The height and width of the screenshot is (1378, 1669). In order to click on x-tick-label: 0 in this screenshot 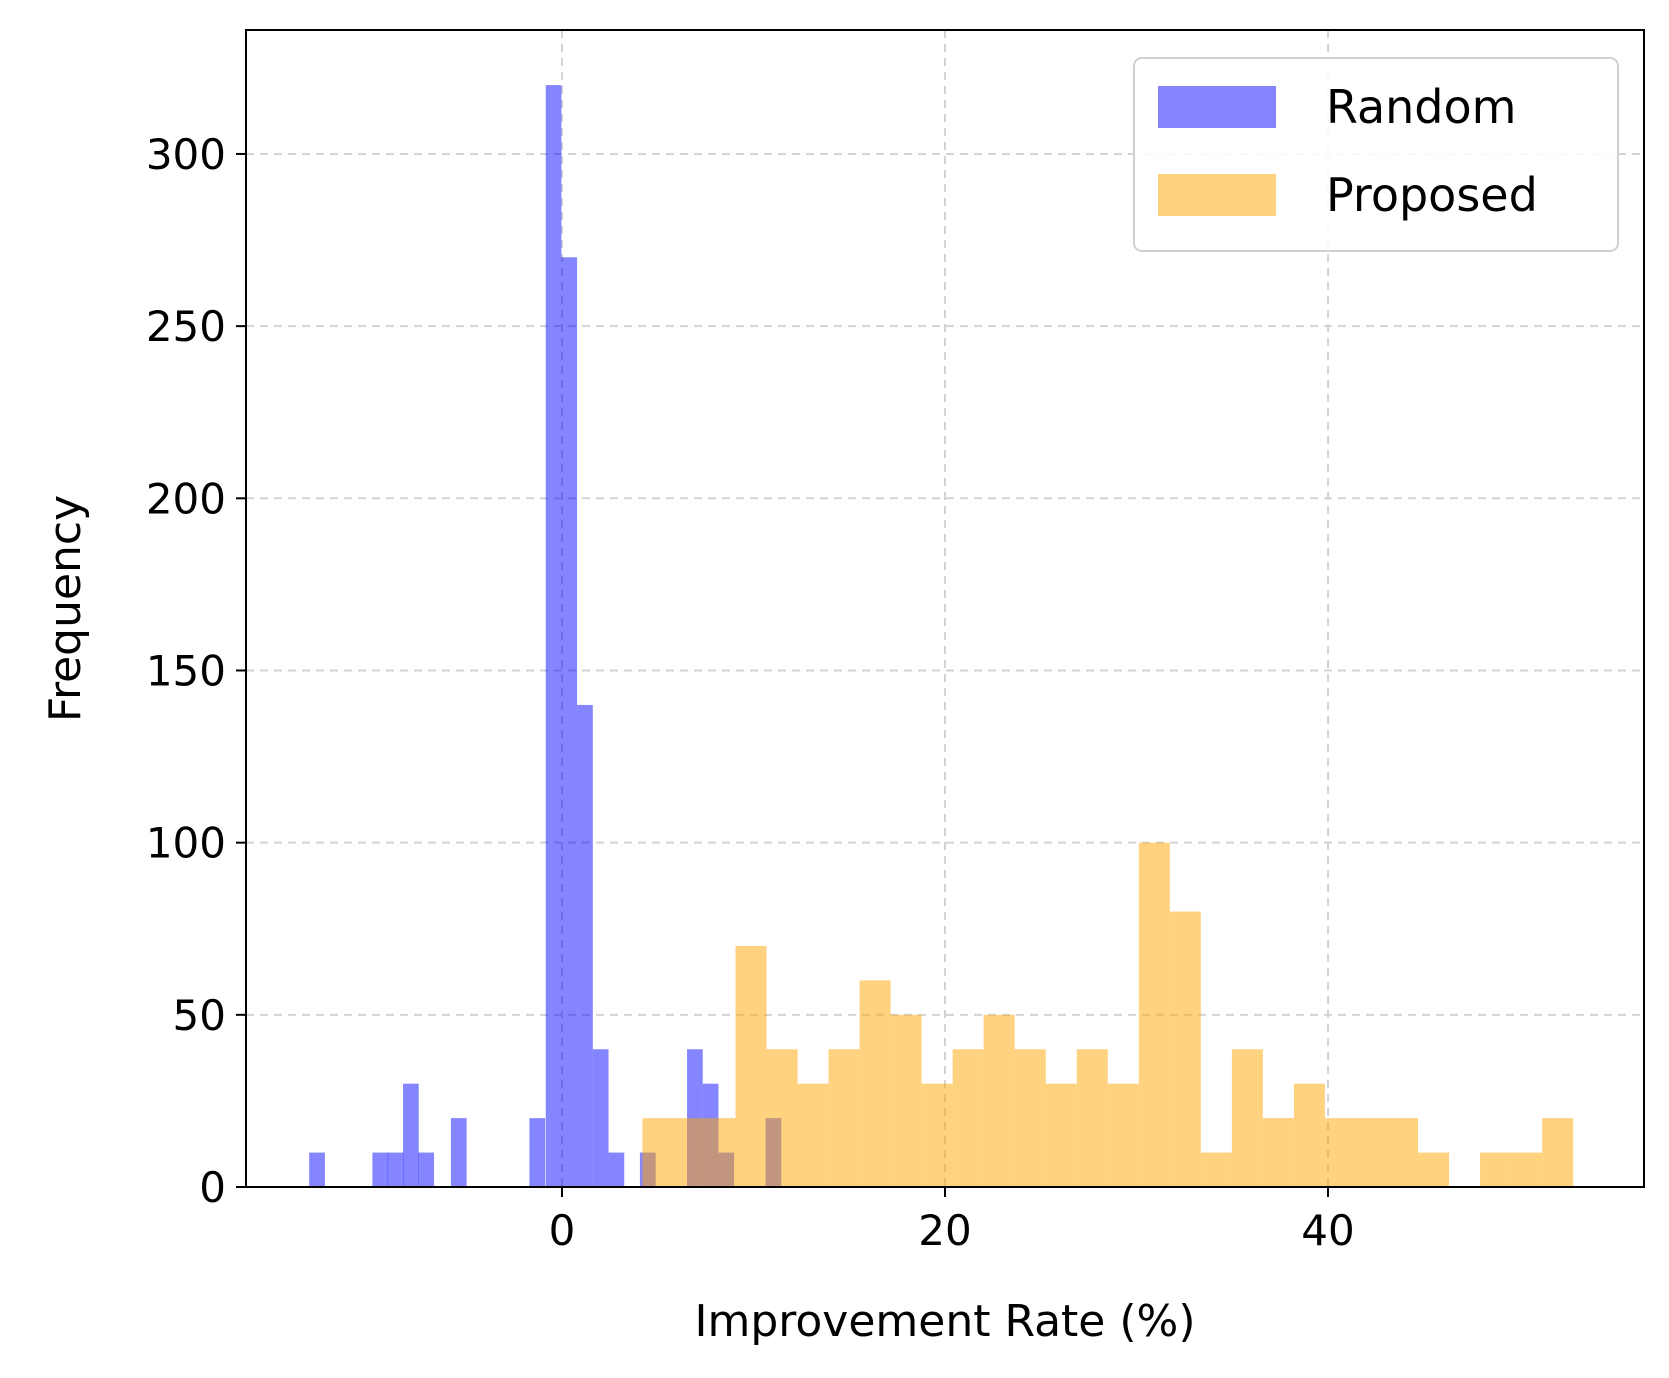, I will do `click(562, 1230)`.